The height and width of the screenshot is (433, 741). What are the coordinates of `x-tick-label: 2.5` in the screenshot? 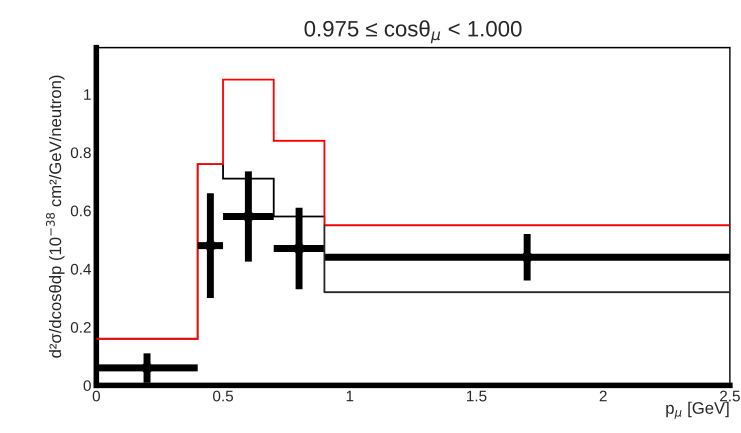 It's located at (730, 396).